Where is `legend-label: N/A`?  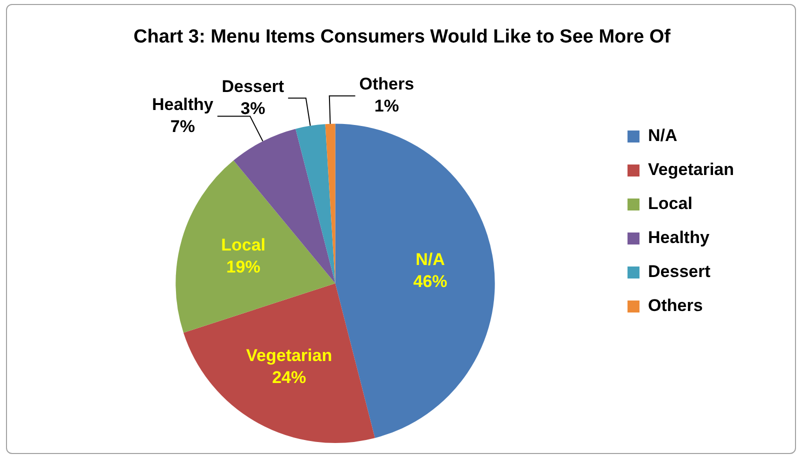
legend-label: N/A is located at coordinates (663, 136).